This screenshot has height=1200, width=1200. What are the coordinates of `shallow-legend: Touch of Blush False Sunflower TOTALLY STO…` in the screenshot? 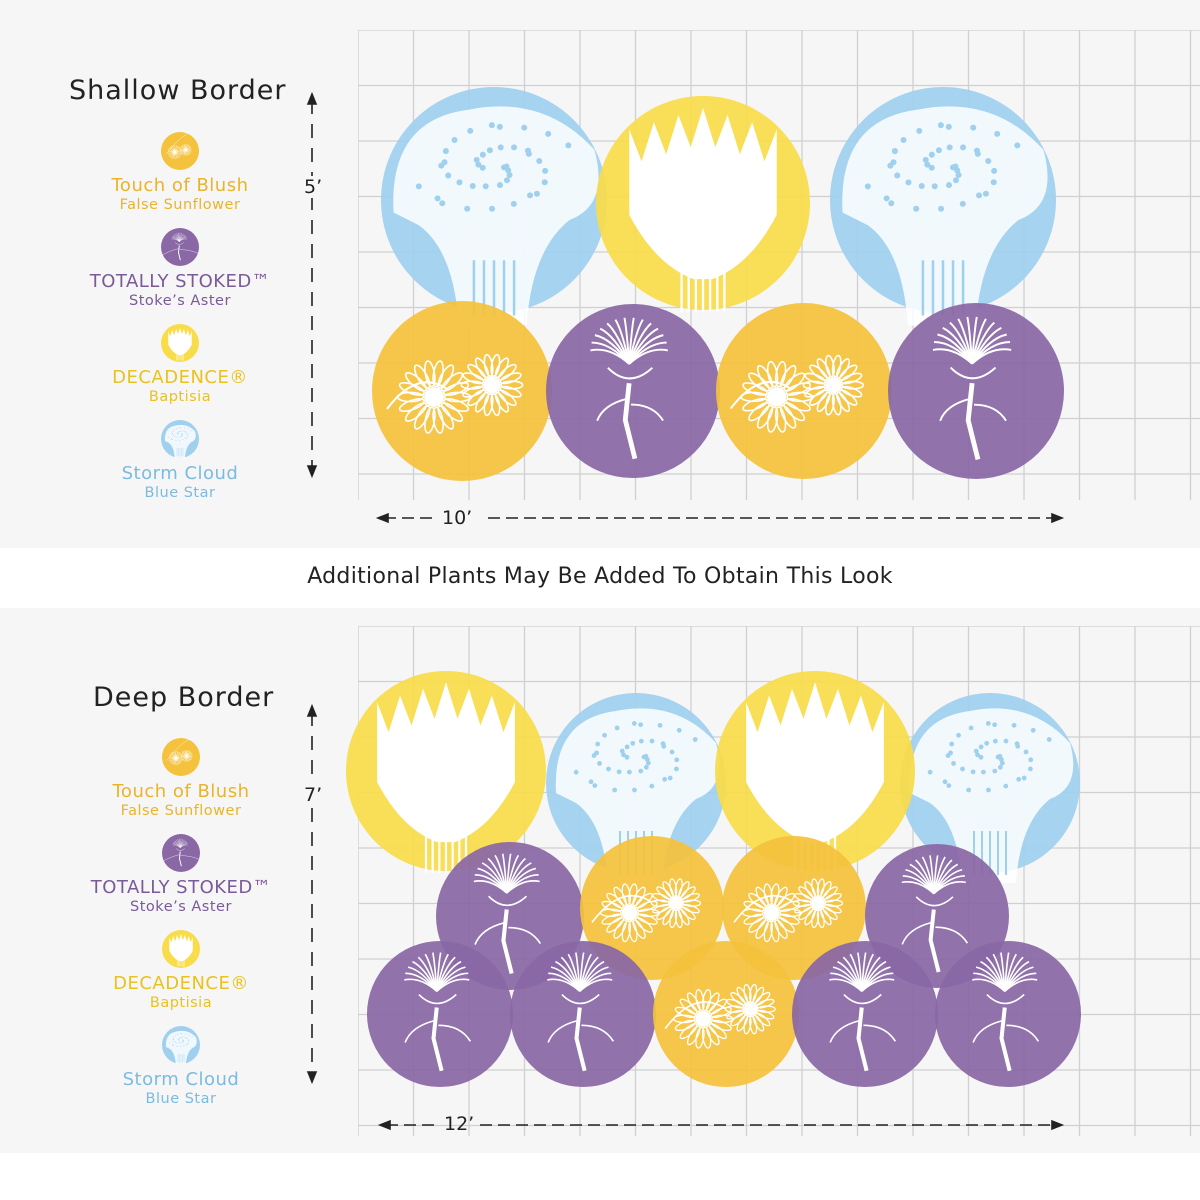 It's located at (180, 324).